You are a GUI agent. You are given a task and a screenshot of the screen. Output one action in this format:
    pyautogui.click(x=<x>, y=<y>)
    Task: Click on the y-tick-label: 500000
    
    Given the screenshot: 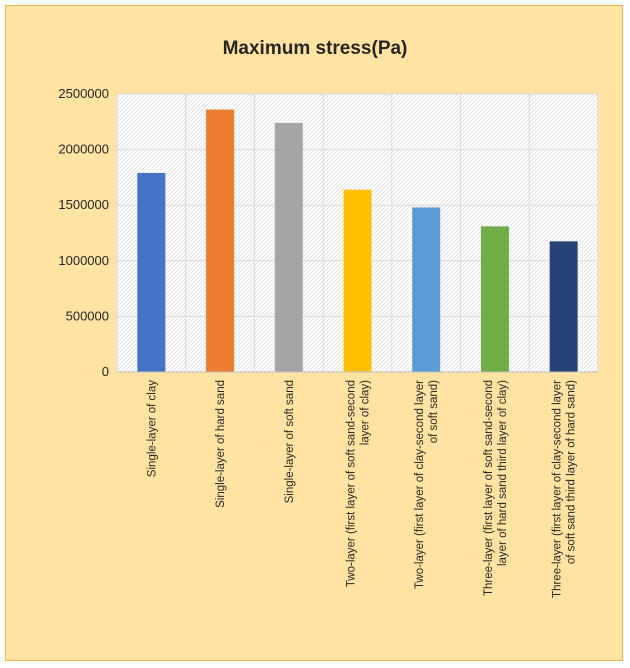 What is the action you would take?
    pyautogui.click(x=87, y=315)
    